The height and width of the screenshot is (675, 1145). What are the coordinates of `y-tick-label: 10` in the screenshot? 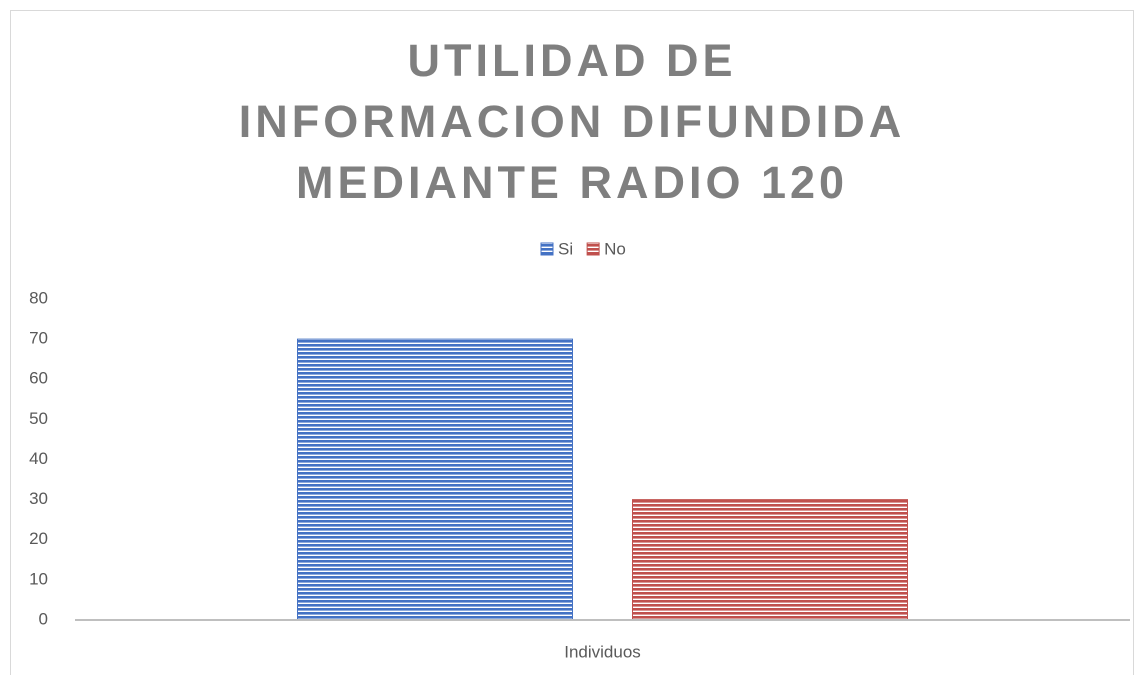 It's located at (38, 578).